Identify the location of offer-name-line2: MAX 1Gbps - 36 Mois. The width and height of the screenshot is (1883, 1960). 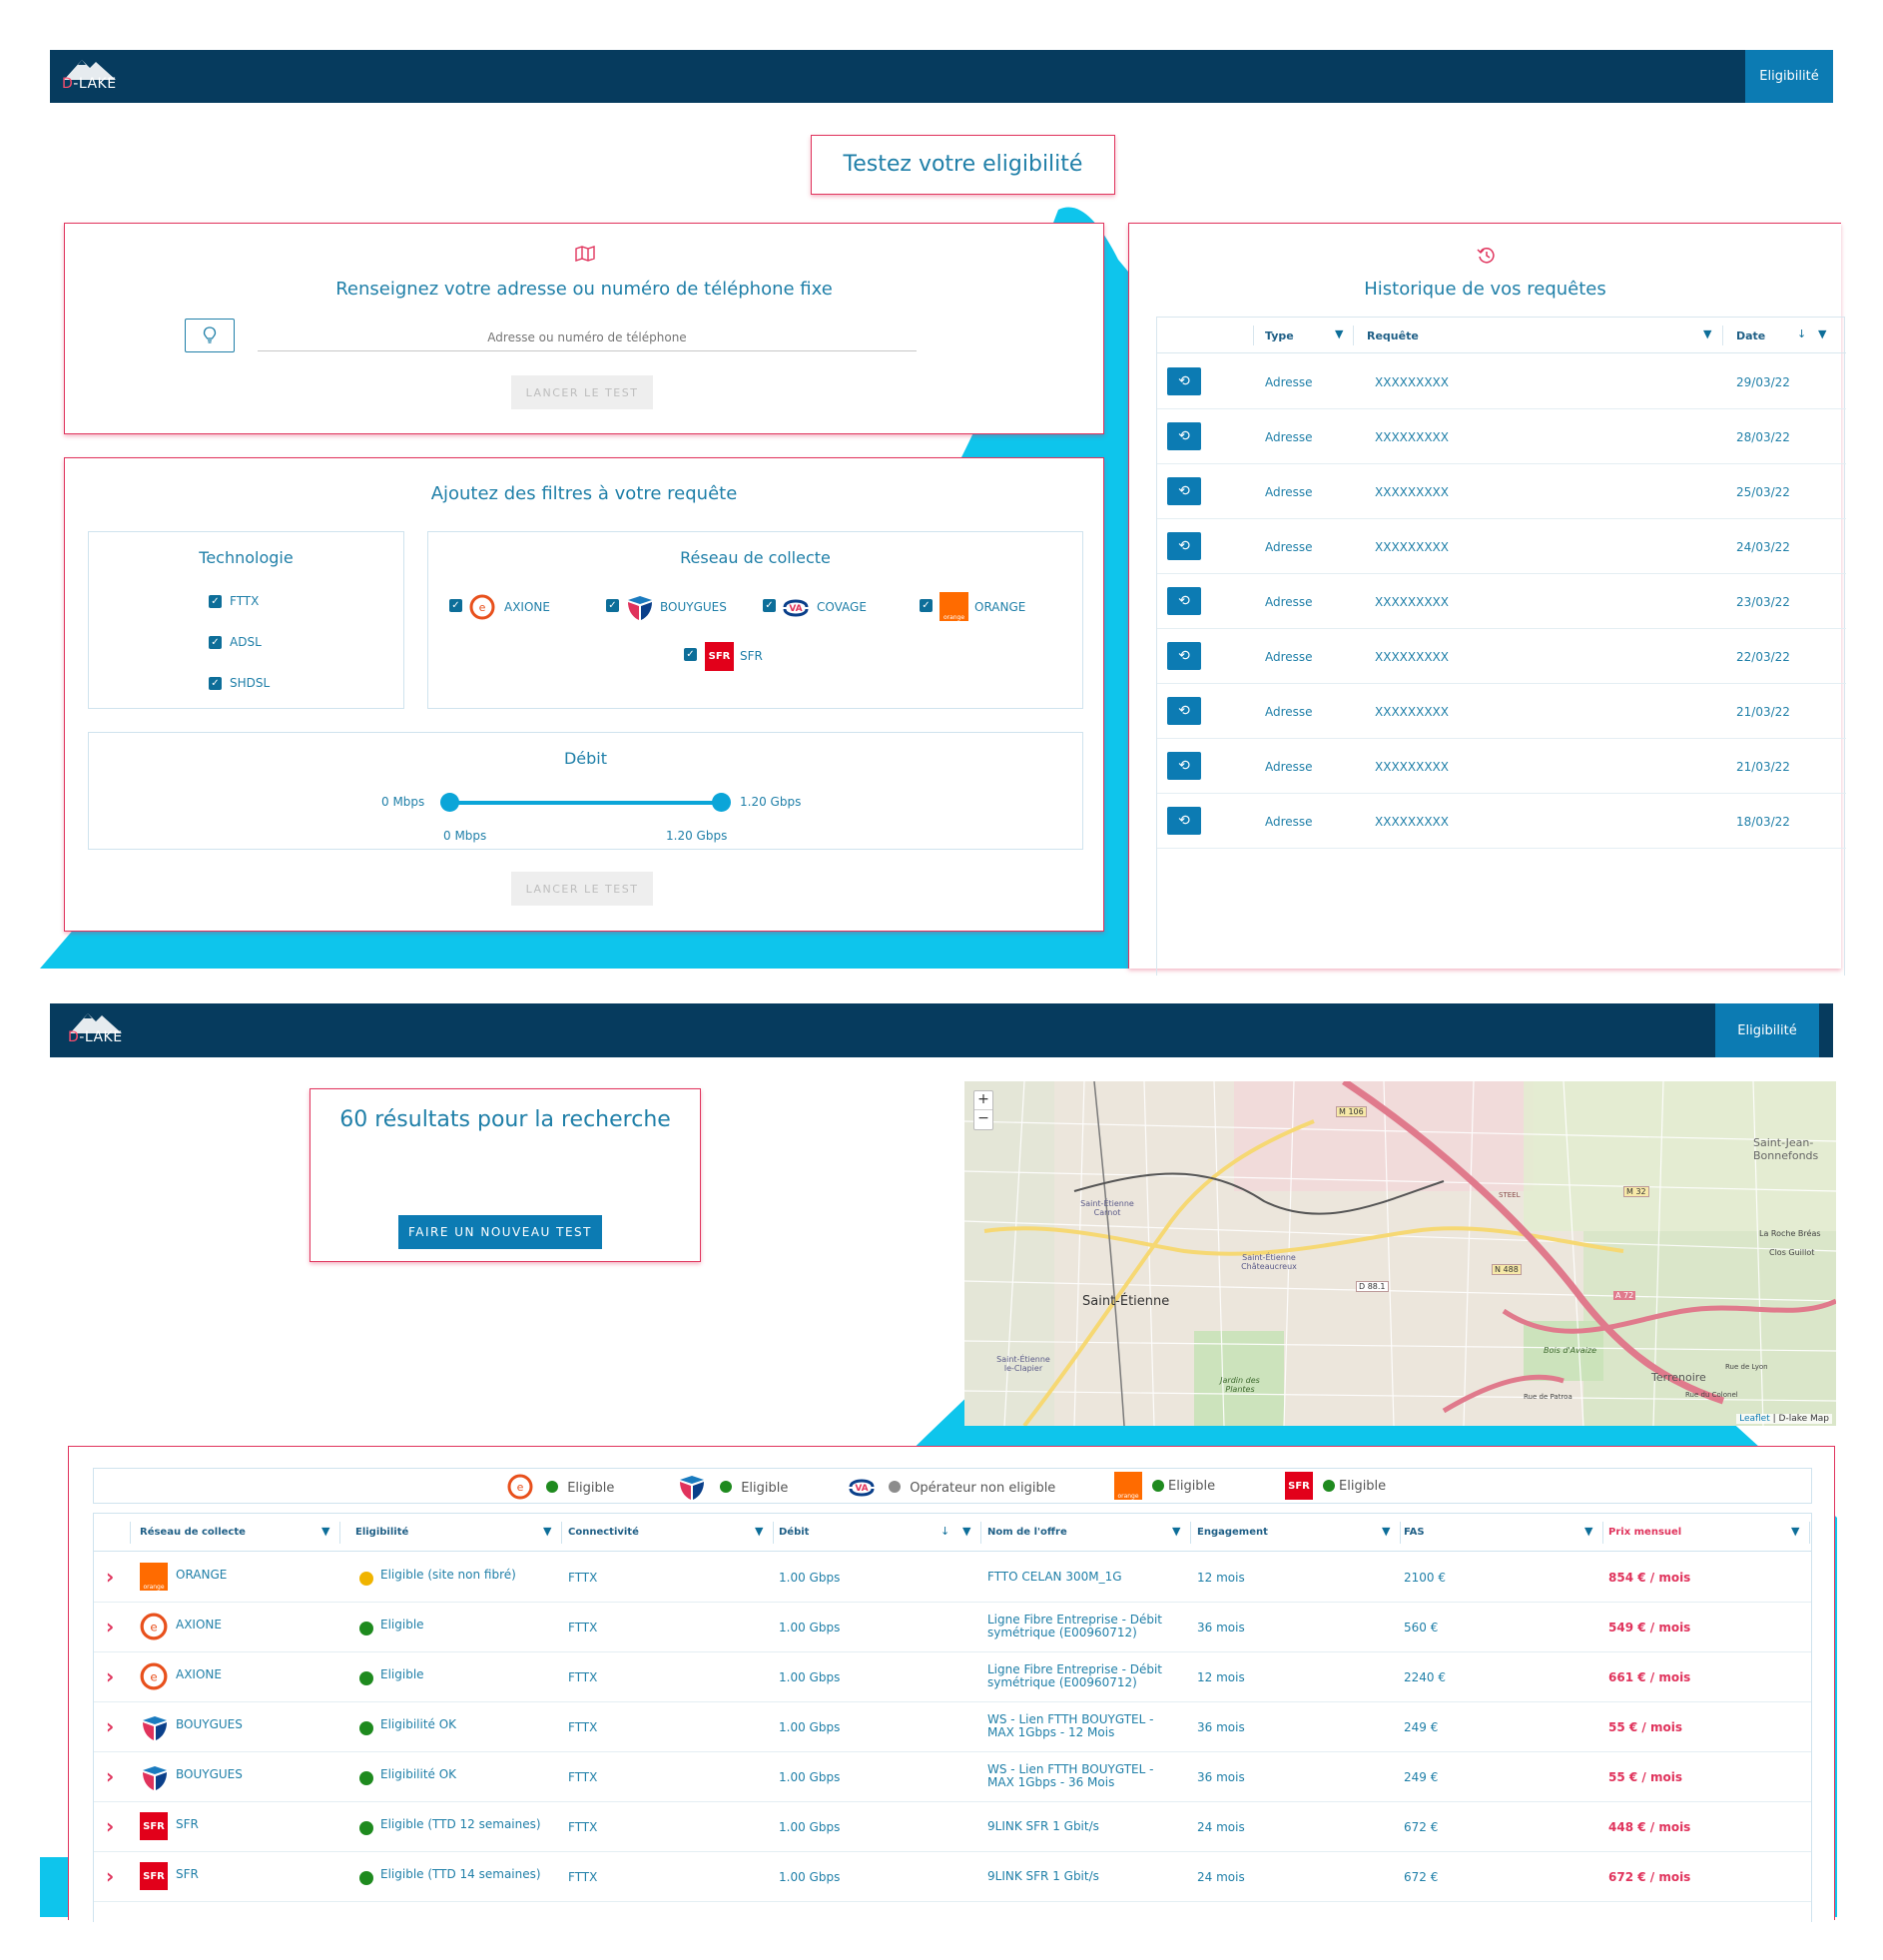
(1051, 1782).